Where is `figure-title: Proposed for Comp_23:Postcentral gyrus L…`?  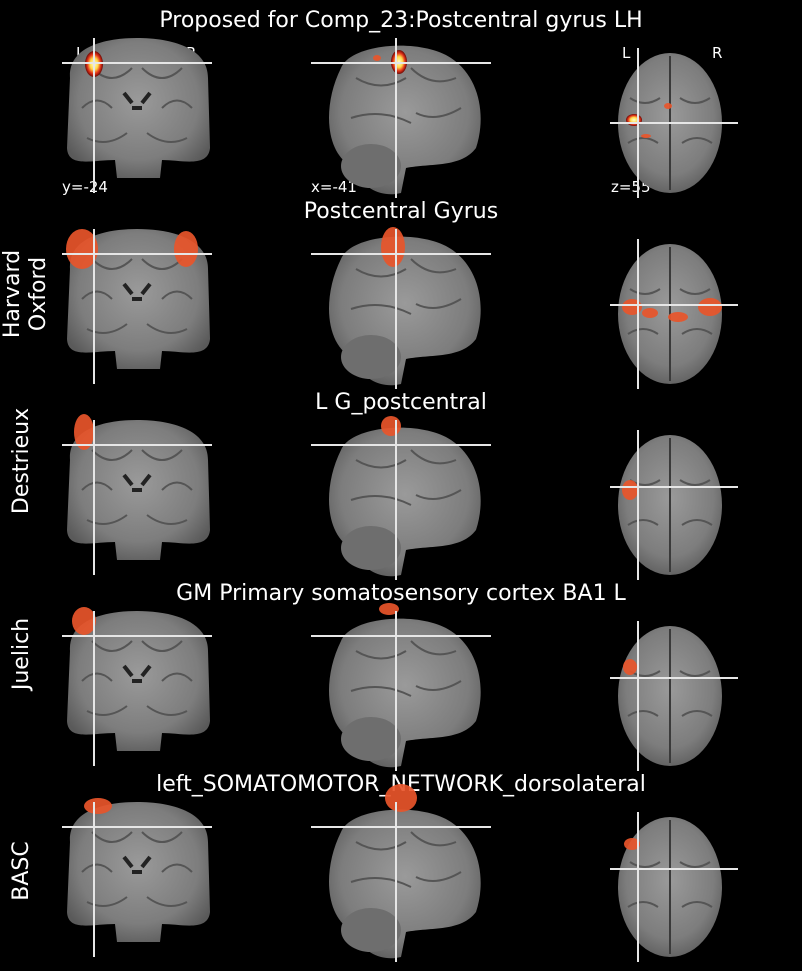 figure-title: Proposed for Comp_23:Postcentral gyrus L… is located at coordinates (401, 20).